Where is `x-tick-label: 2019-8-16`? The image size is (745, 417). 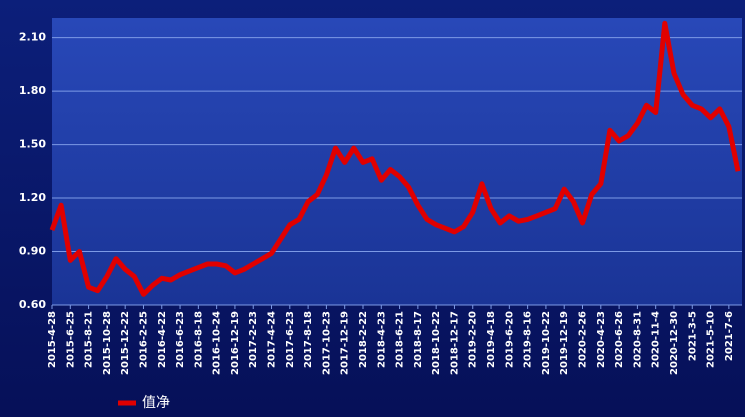
x-tick-label: 2019-8-16 is located at coordinates (528, 339).